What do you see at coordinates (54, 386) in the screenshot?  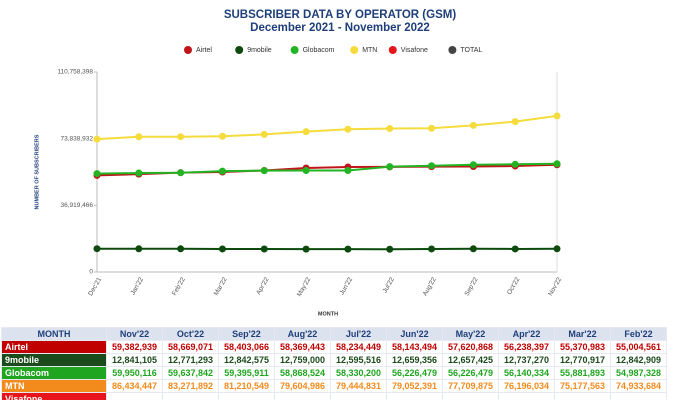 I see `row-label: MTN` at bounding box center [54, 386].